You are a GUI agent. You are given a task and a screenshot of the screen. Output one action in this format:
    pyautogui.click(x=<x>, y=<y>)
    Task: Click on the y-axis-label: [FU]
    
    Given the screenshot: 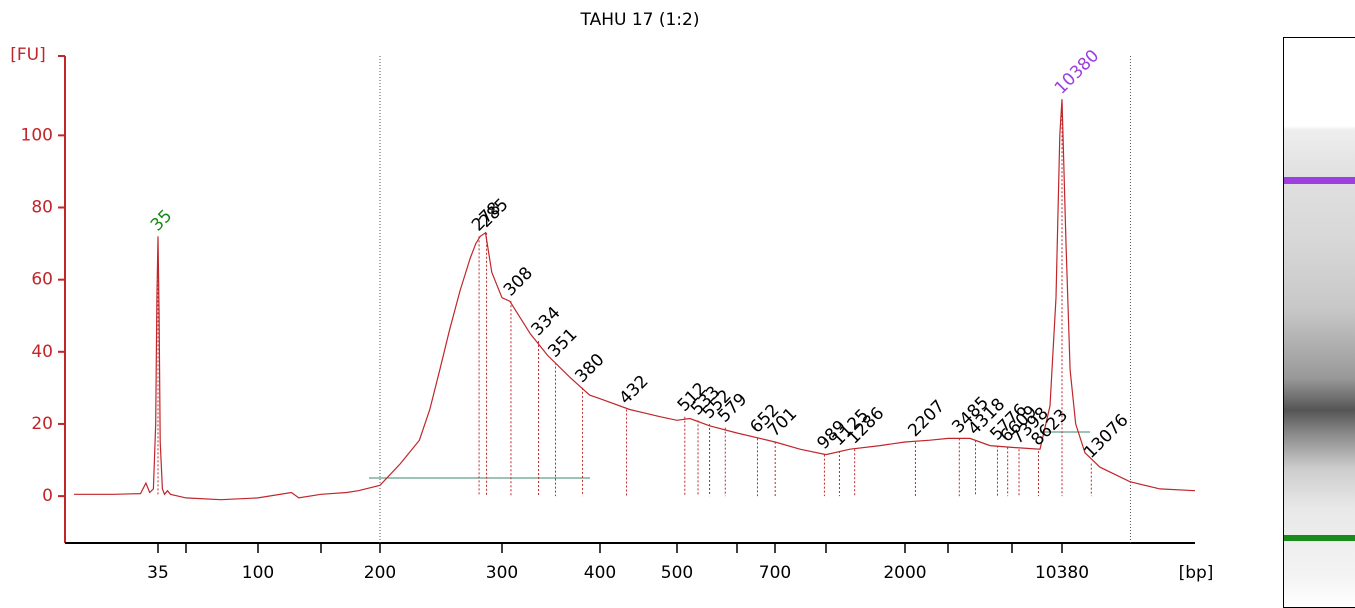 What is the action you would take?
    pyautogui.click(x=28, y=55)
    